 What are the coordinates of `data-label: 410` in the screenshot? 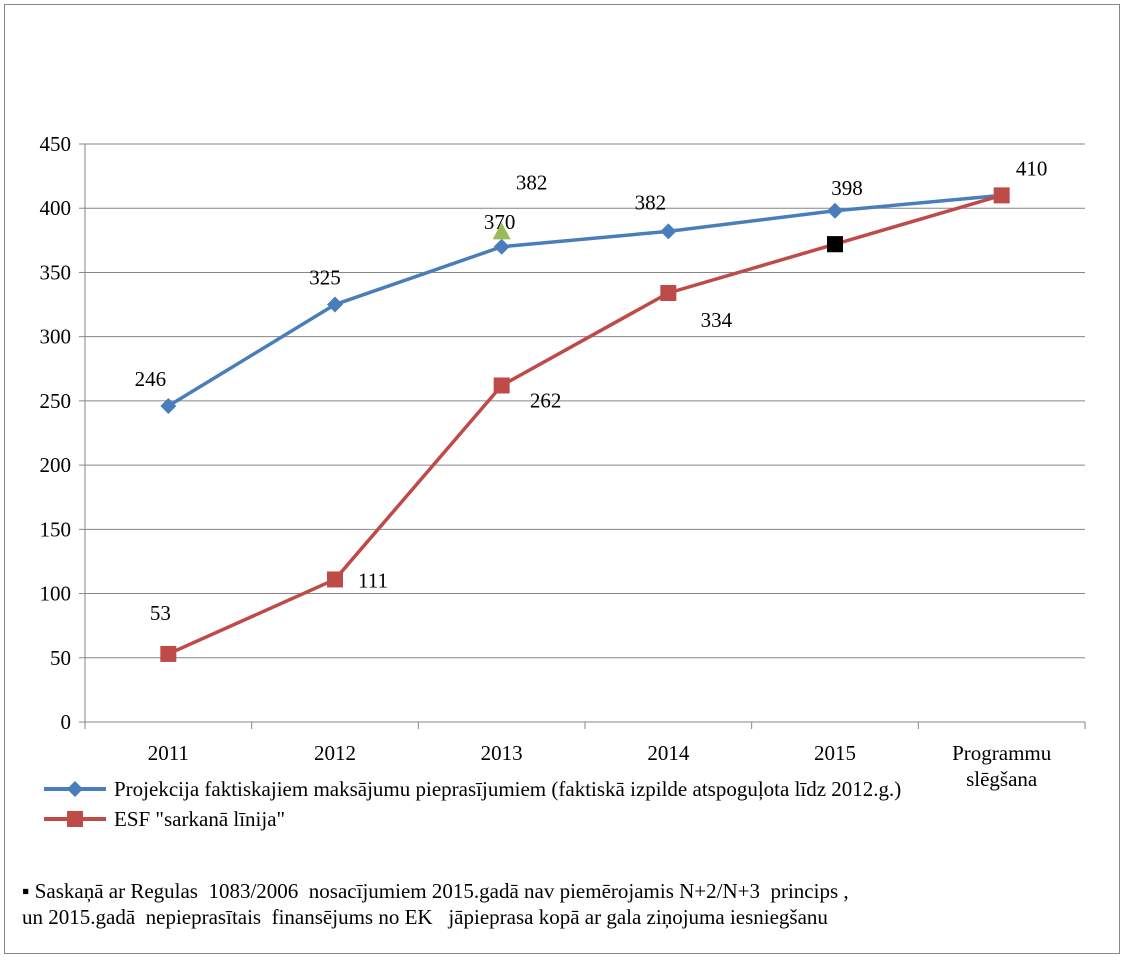 It's located at (1032, 168).